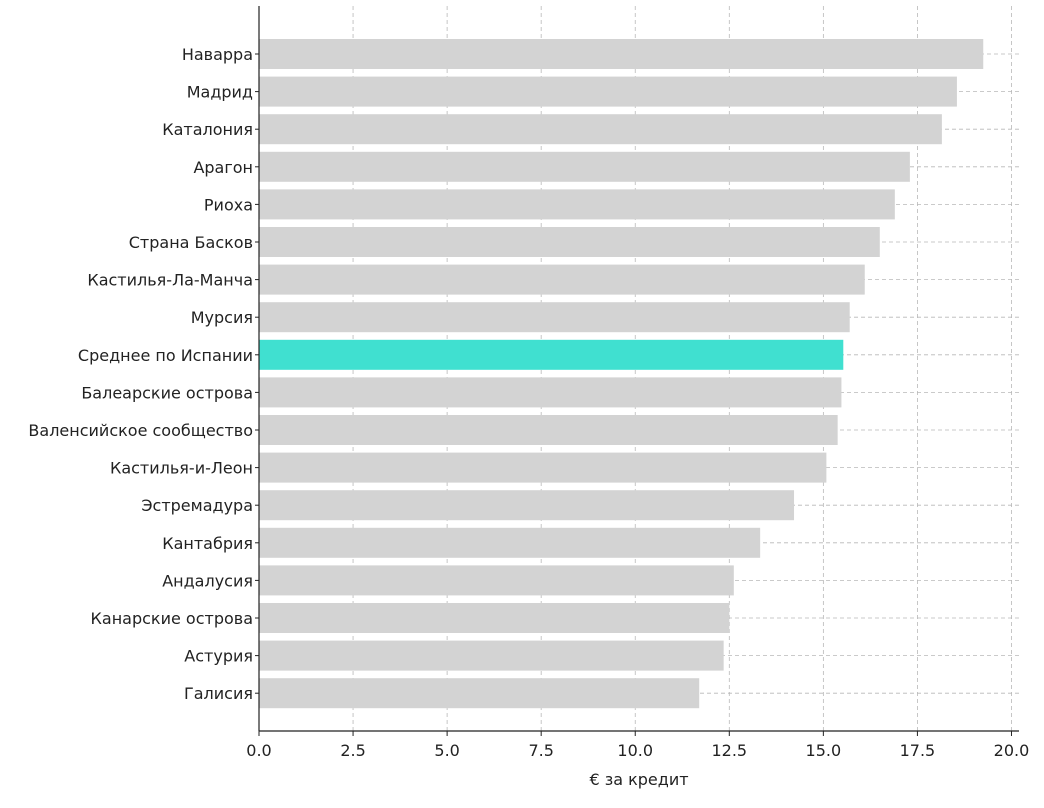  I want to click on category-label: Мадрид, so click(220, 92).